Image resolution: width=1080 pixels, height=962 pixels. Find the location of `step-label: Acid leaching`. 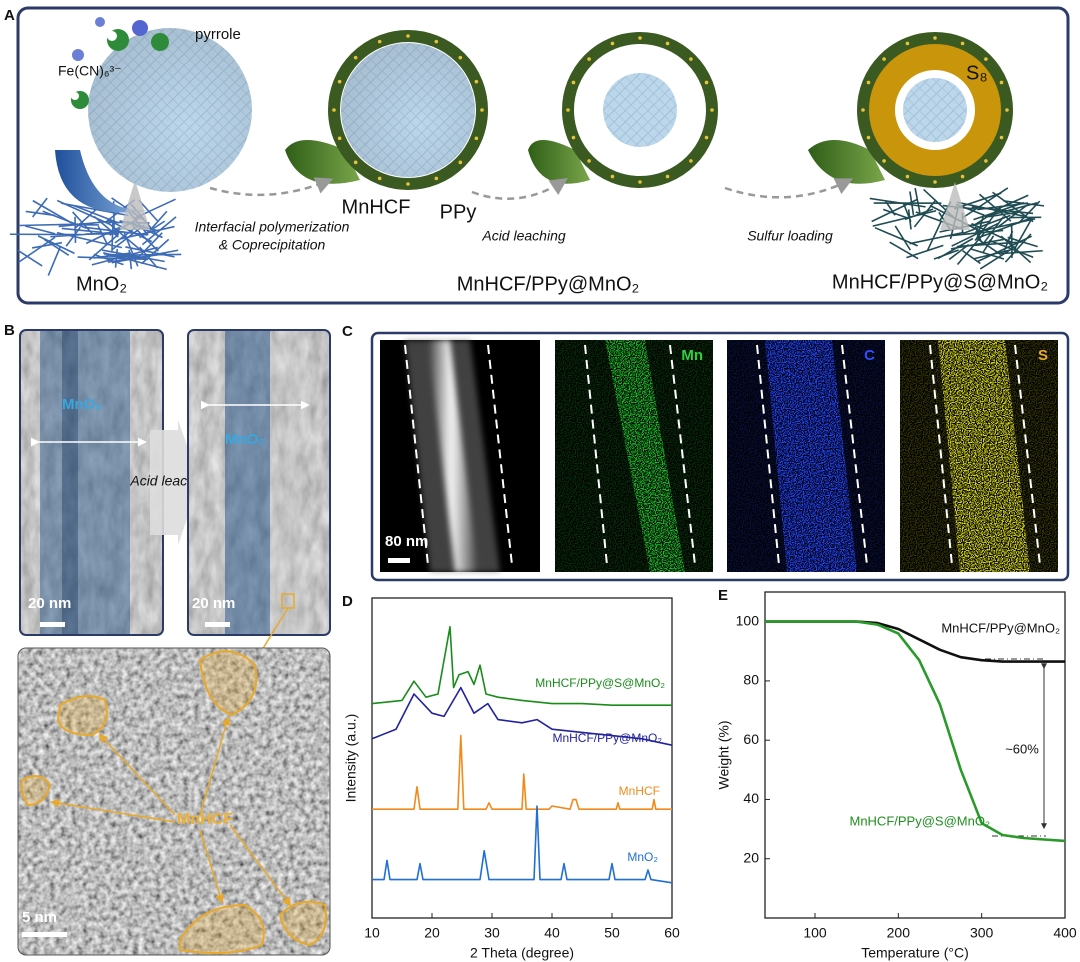

step-label: Acid leaching is located at coordinates (523, 236).